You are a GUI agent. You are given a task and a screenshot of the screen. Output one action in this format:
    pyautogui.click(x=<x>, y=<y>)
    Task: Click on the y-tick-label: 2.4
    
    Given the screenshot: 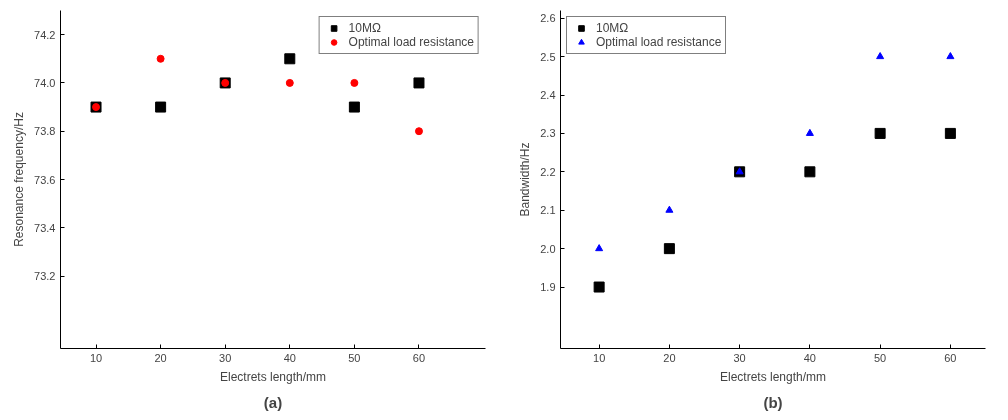 What is the action you would take?
    pyautogui.click(x=548, y=95)
    